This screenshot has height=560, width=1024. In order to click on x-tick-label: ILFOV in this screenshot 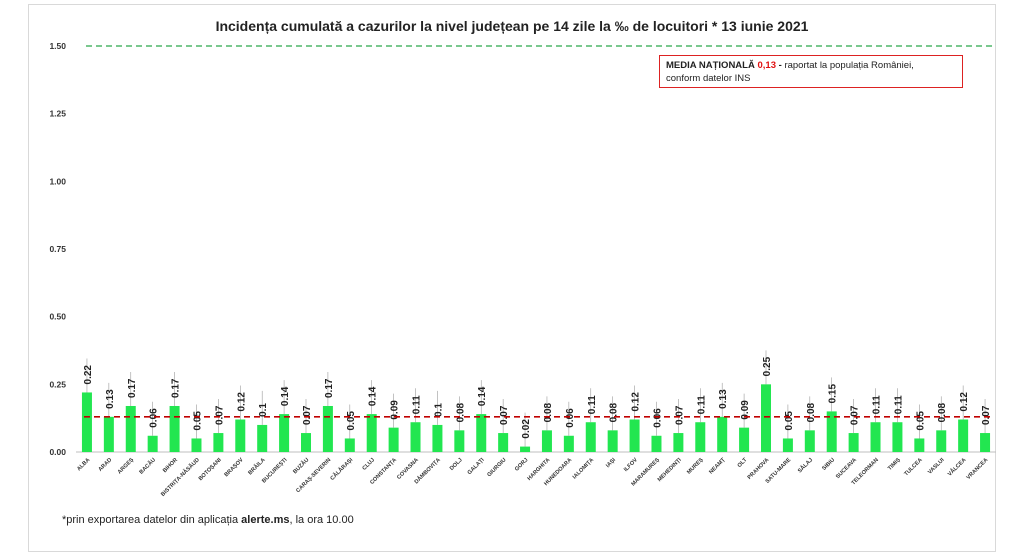, I will do `click(631, 465)`.